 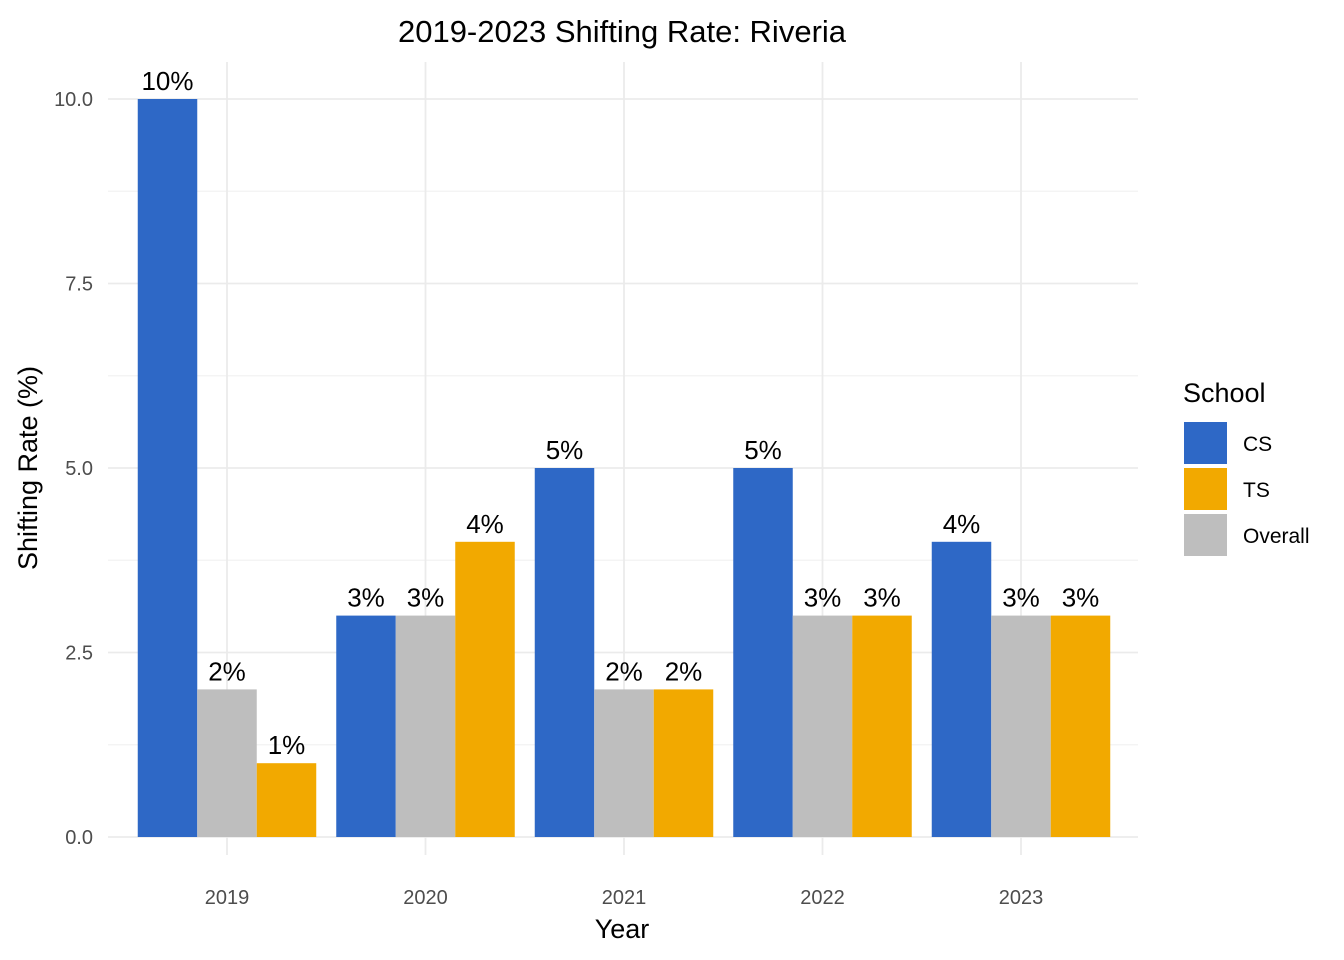 What do you see at coordinates (1257, 444) in the screenshot?
I see `legend-label-cs: CS` at bounding box center [1257, 444].